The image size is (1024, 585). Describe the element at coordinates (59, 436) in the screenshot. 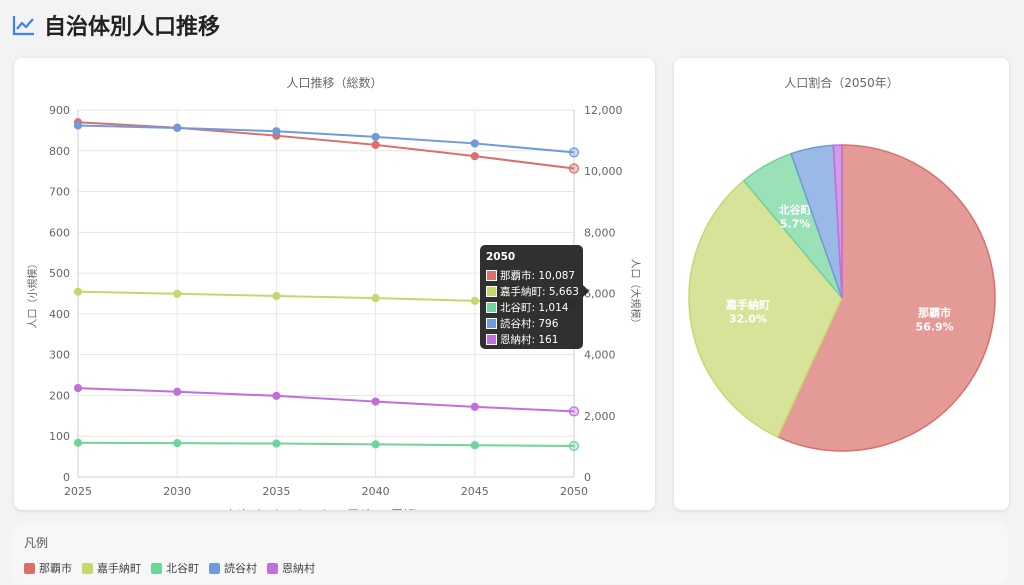

I see `y-tick-label: 100` at that location.